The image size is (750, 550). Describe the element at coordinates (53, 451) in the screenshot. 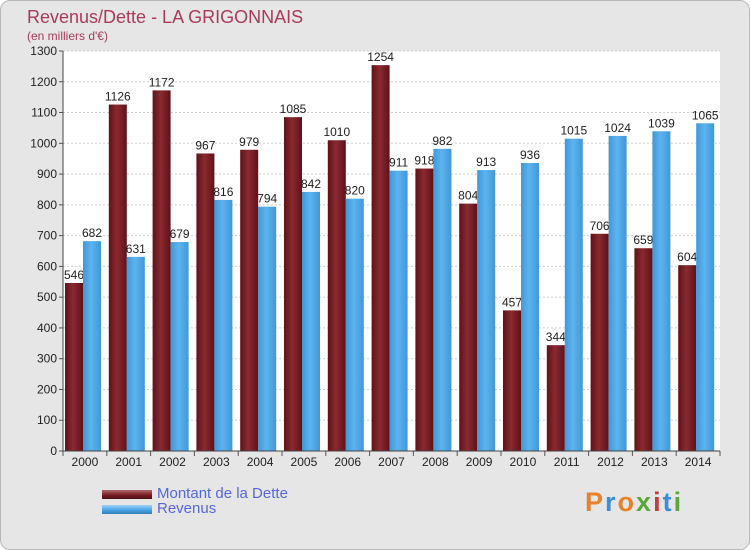

I see `y-tick-label: 0` at that location.